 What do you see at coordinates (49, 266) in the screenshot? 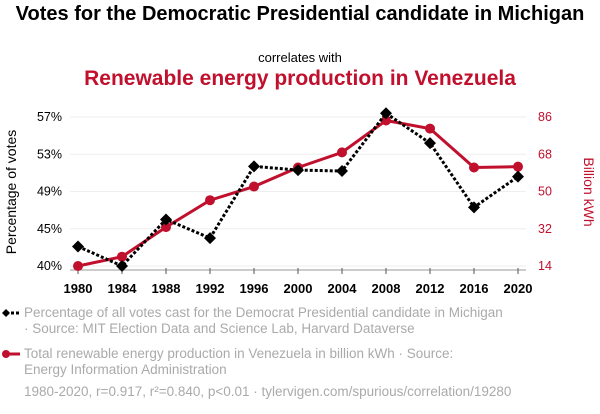
I see `left-tick-label: 40%` at bounding box center [49, 266].